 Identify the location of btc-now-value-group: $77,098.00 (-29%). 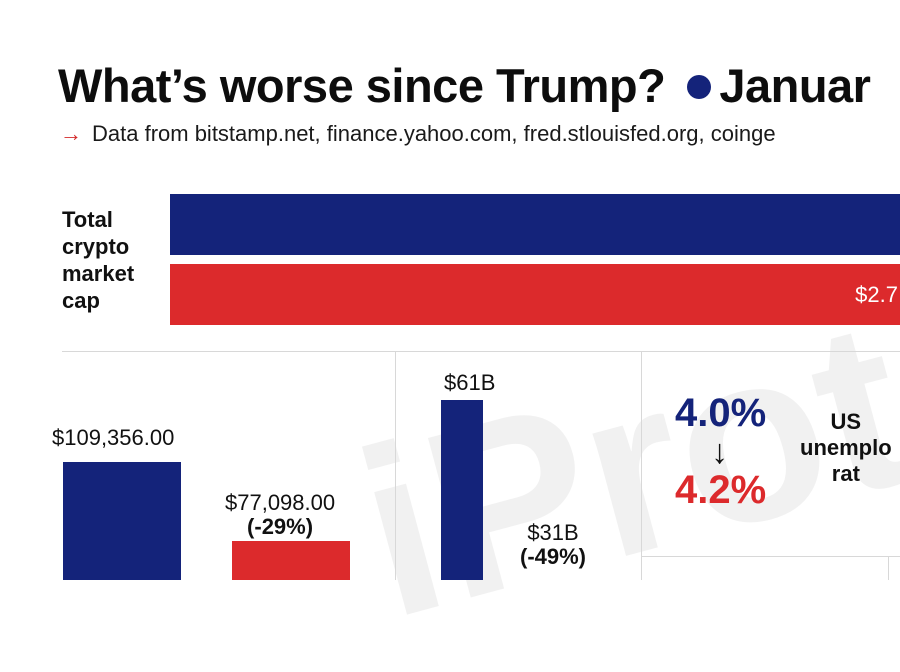
(280, 515).